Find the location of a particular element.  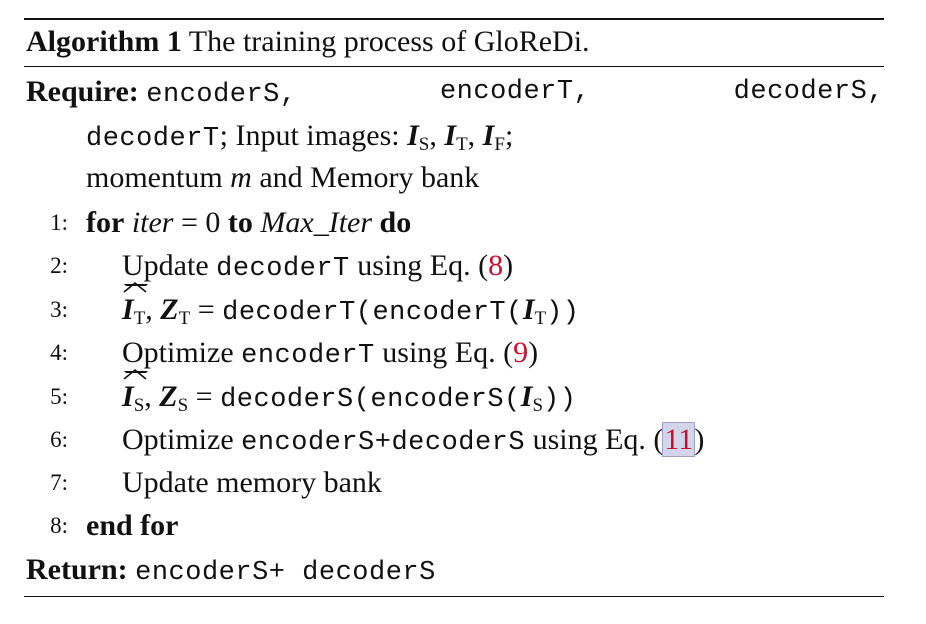

return-keyword: Return: is located at coordinates (77, 569).